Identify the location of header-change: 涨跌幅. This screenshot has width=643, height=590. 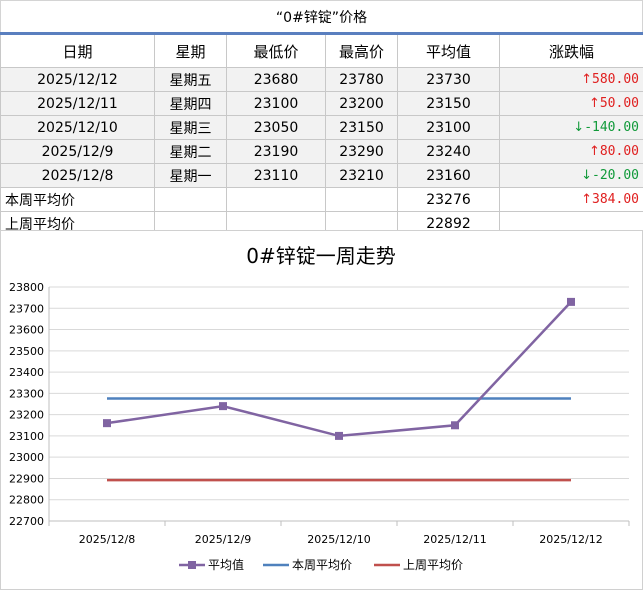
(571, 50).